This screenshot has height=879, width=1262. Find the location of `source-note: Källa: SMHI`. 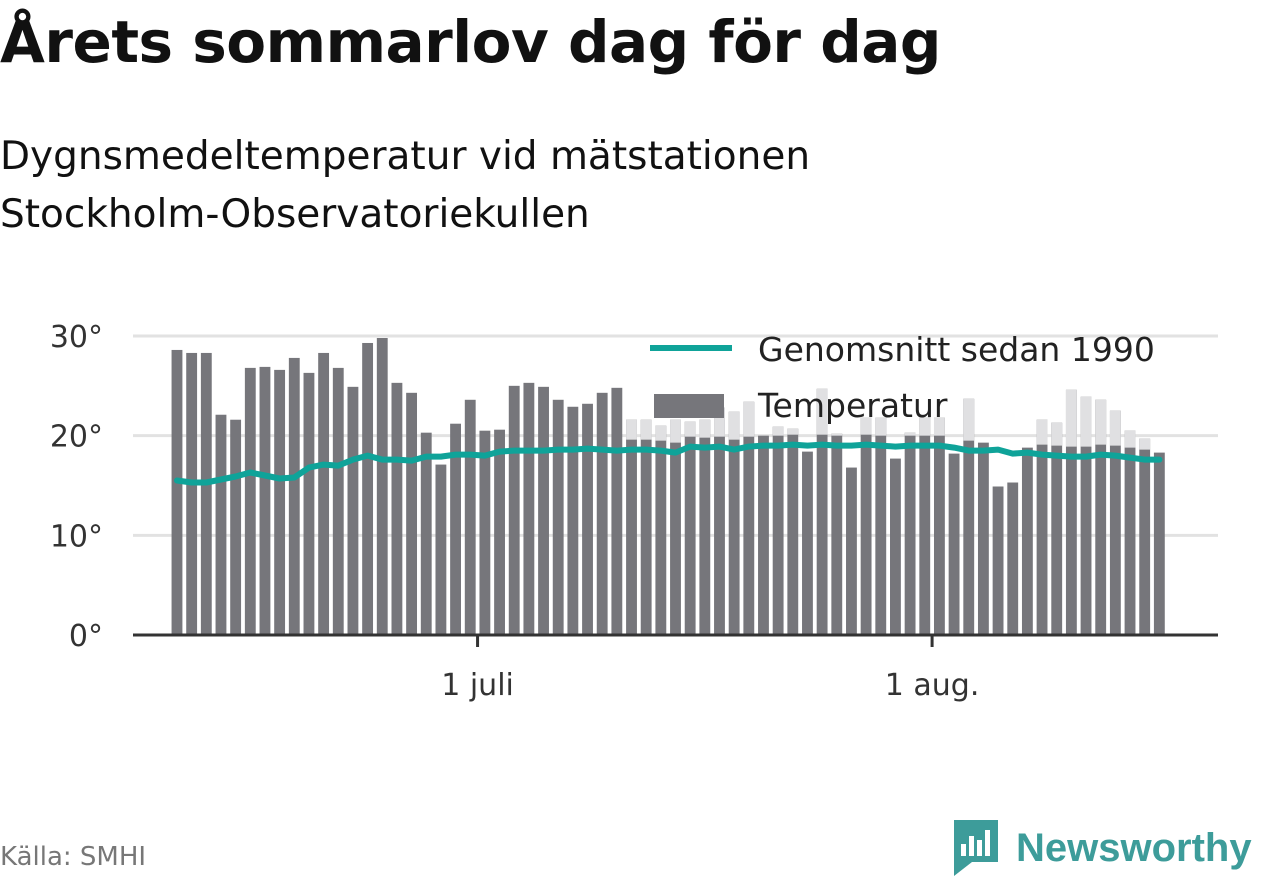

source-note: Källa: SMHI is located at coordinates (73, 857).